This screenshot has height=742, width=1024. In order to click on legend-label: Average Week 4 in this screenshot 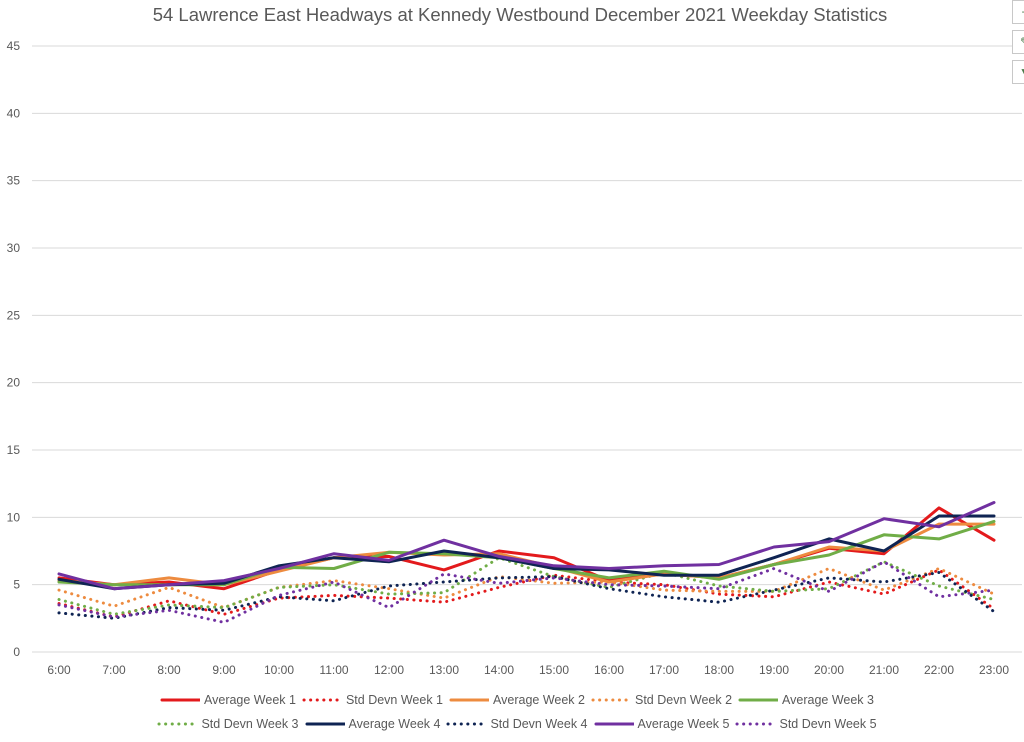, I will do `click(394, 724)`.